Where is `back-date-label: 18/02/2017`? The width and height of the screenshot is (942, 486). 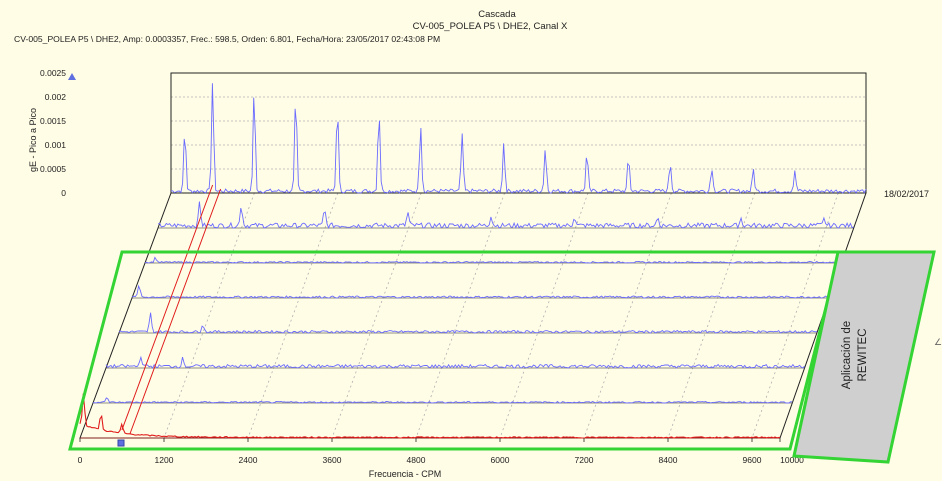
back-date-label: 18/02/2017 is located at coordinates (906, 194).